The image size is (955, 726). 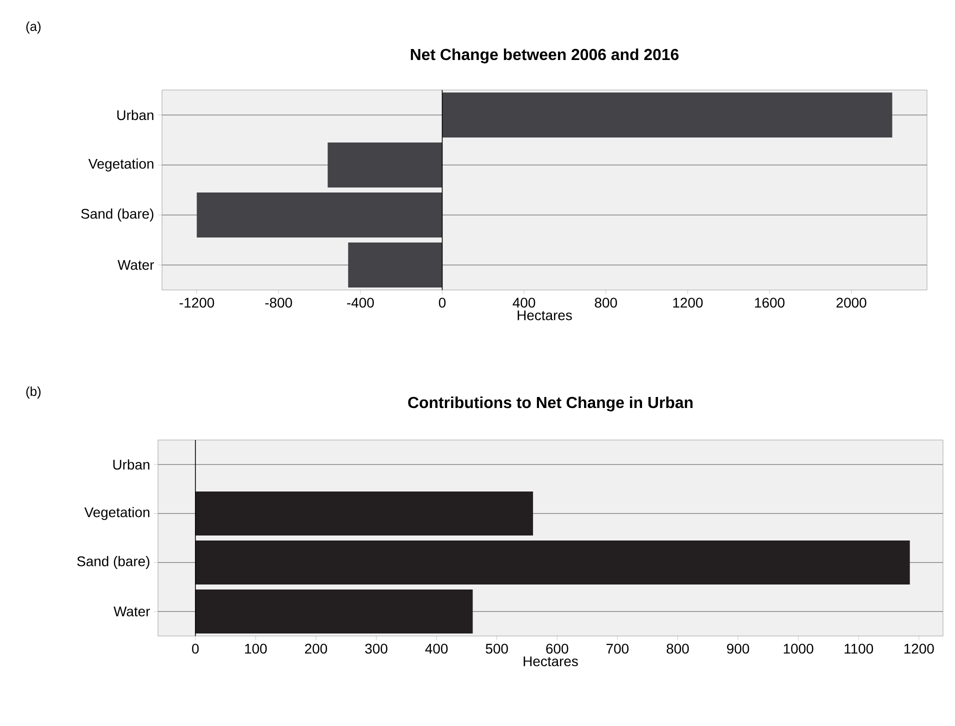 I want to click on x-tick-label: 500, so click(x=497, y=649).